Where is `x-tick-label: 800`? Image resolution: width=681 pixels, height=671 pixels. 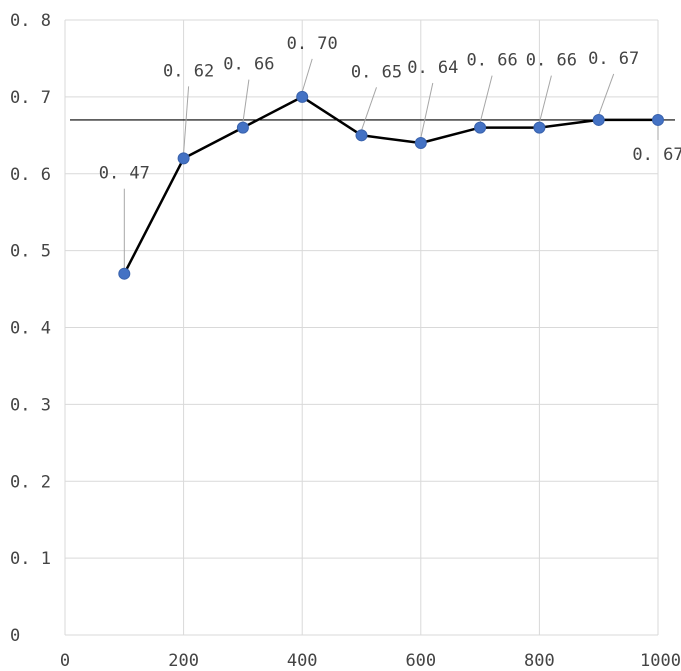 x-tick-label: 800 is located at coordinates (539, 661).